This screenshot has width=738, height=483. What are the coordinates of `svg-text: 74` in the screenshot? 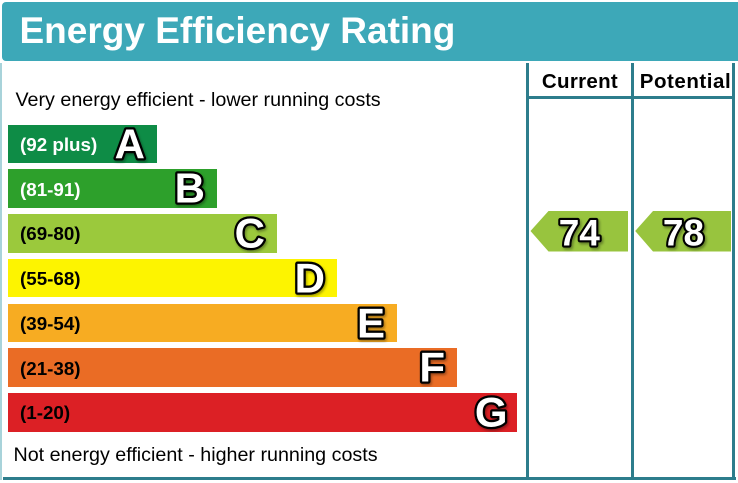 It's located at (580, 233).